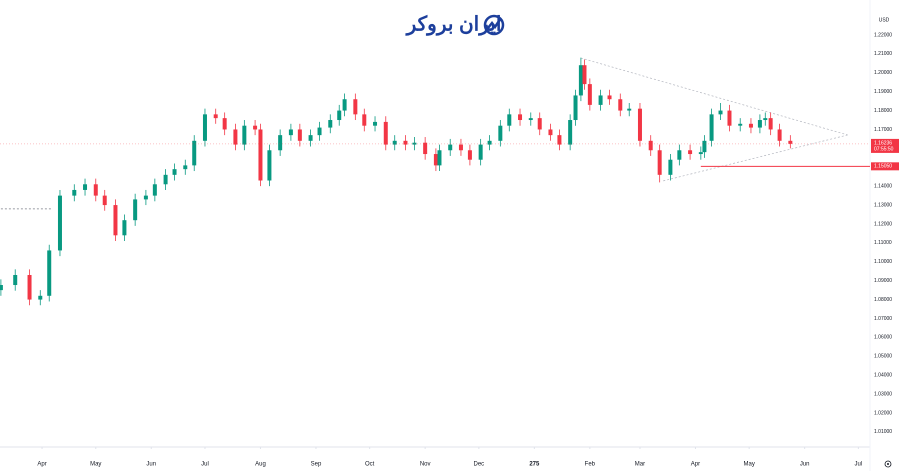 The height and width of the screenshot is (471, 900). Describe the element at coordinates (479, 465) in the screenshot. I see `x-tick-label: Dec` at that location.